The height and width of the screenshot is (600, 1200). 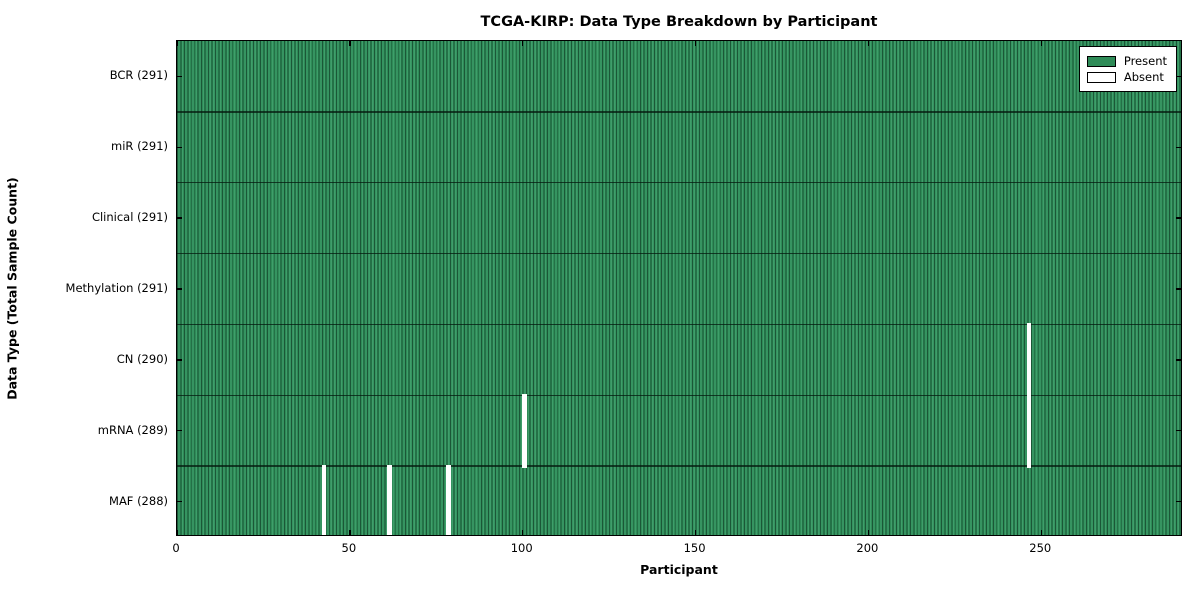 What do you see at coordinates (1178, 289) in the screenshot?
I see `right-tick-Methylation` at bounding box center [1178, 289].